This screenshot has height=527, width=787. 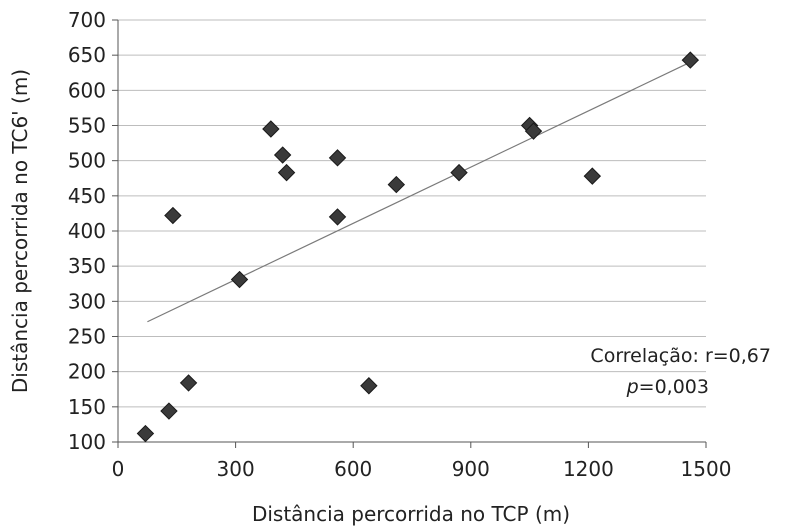 I want to click on x-tick-label: 600, so click(x=353, y=469).